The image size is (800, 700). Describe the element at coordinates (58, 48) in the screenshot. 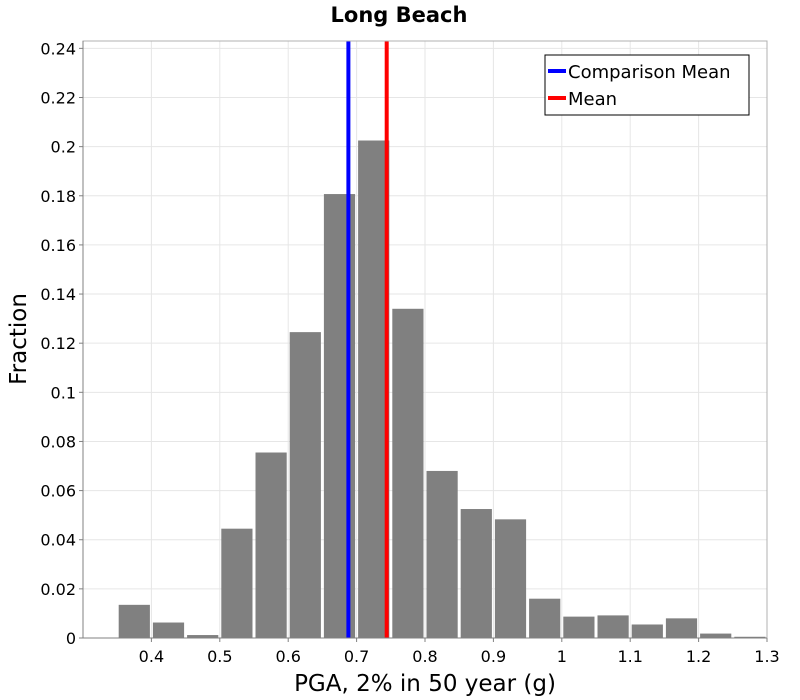

I see `y-tick-label: 0.24` at that location.